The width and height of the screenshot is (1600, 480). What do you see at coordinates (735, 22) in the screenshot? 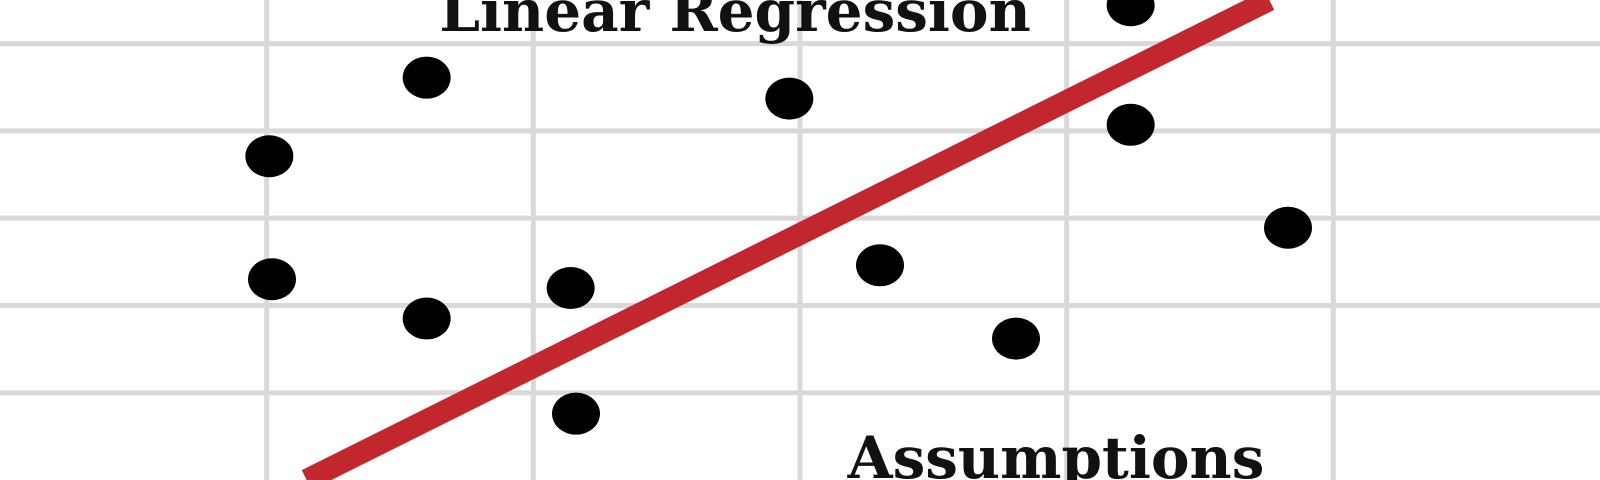
I see `chart-title: Linear Regression` at bounding box center [735, 22].